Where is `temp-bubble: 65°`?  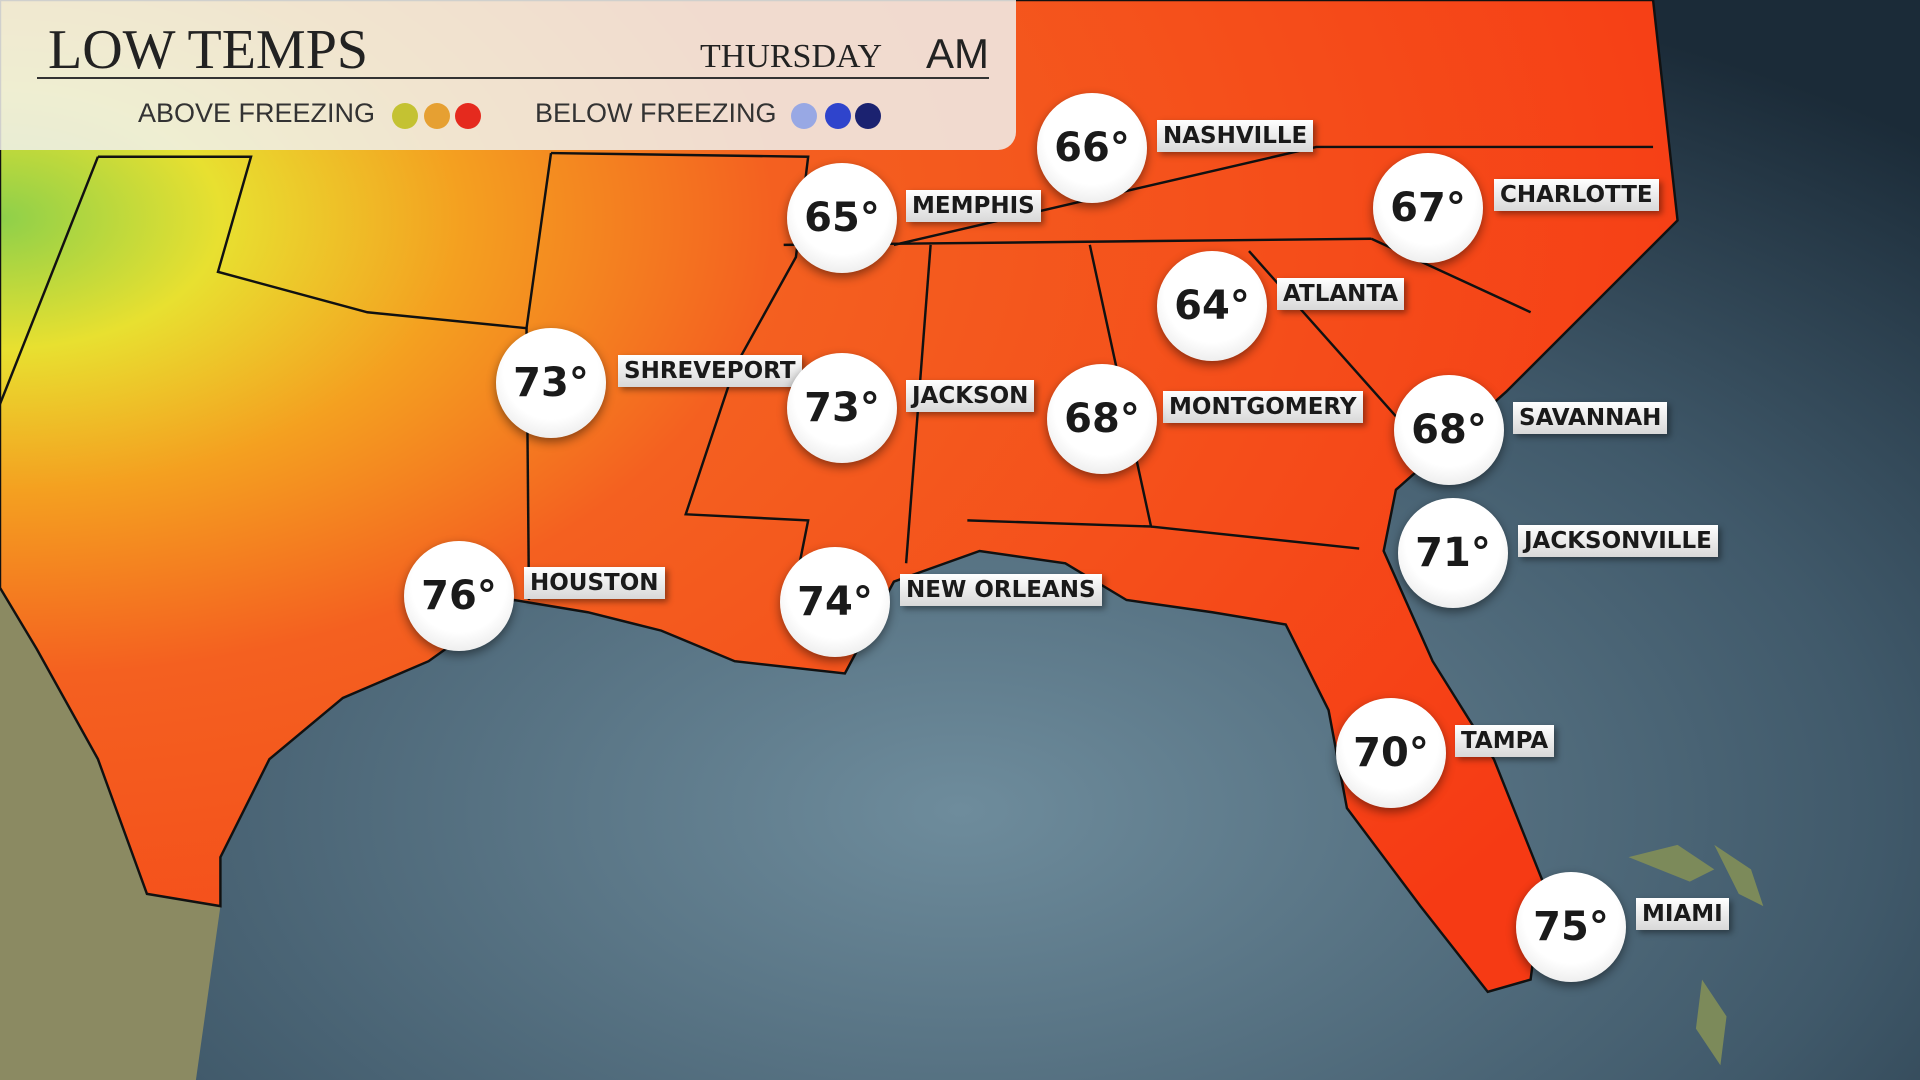 temp-bubble: 65° is located at coordinates (842, 218).